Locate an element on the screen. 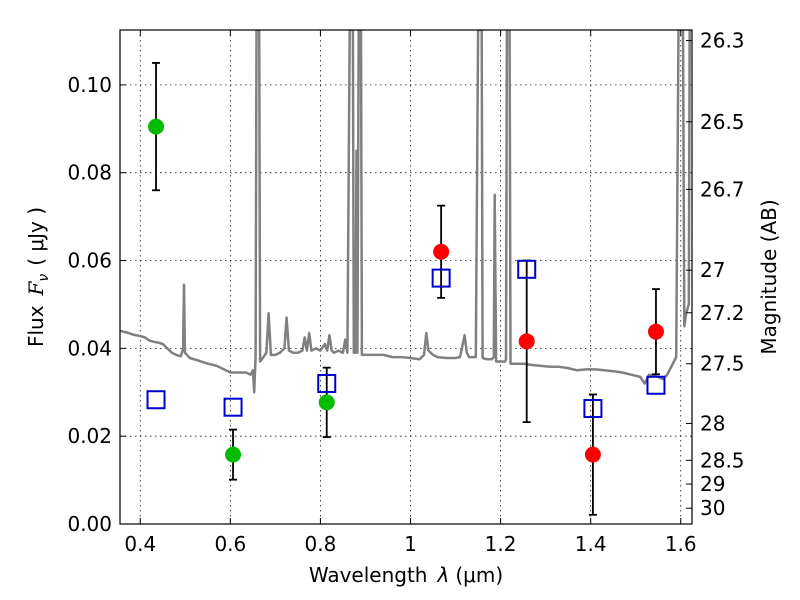 Image resolution: width=800 pixels, height=600 pixels. x-tick-label: 1.4 is located at coordinates (591, 544).